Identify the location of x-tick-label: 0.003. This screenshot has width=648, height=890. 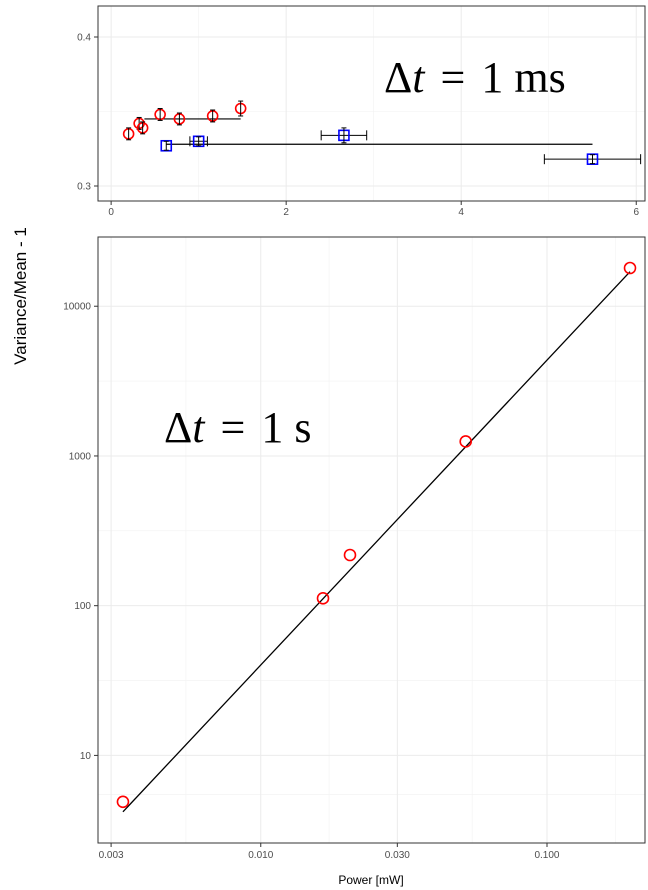
(111, 855).